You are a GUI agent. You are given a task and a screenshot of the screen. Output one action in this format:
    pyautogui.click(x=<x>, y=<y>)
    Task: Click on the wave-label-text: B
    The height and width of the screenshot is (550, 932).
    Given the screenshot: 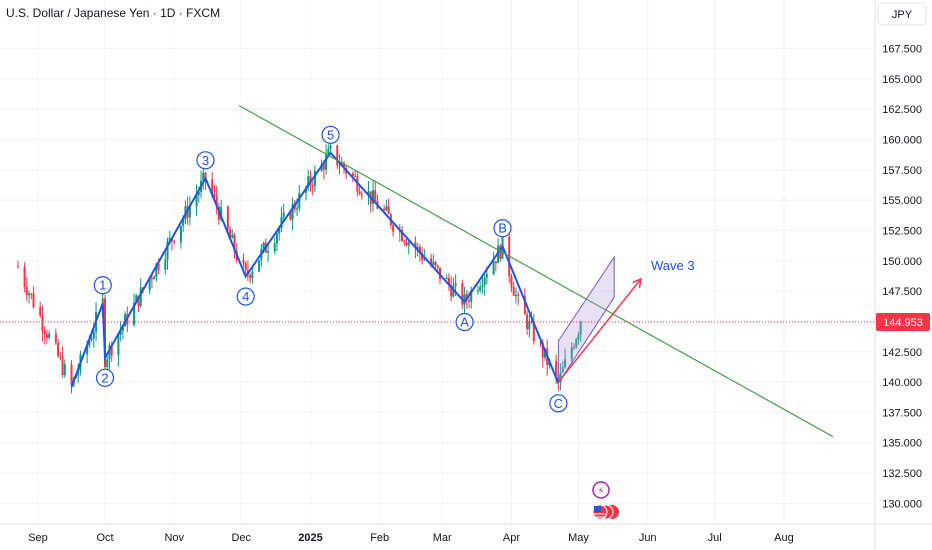 What is the action you would take?
    pyautogui.click(x=502, y=228)
    